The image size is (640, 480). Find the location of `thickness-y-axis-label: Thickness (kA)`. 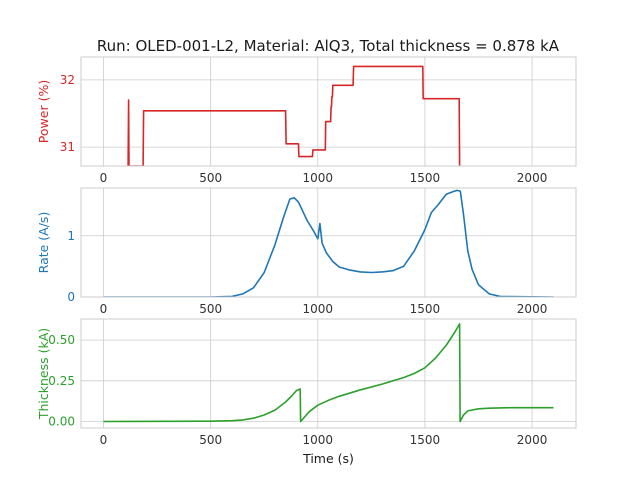

thickness-y-axis-label: Thickness (kA) is located at coordinates (43, 374).